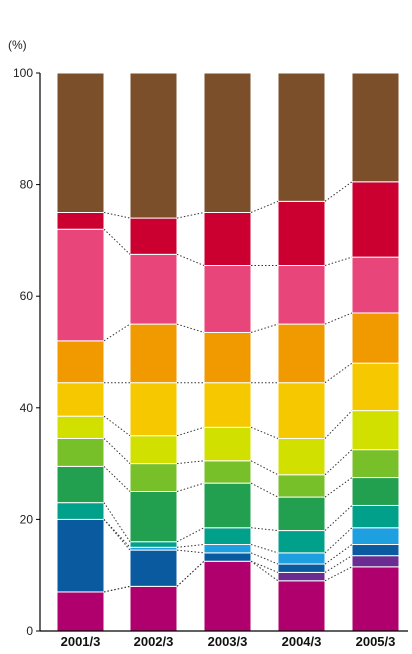 The width and height of the screenshot is (412, 654). I want to click on x-tick-label: 2004/3, so click(302, 641).